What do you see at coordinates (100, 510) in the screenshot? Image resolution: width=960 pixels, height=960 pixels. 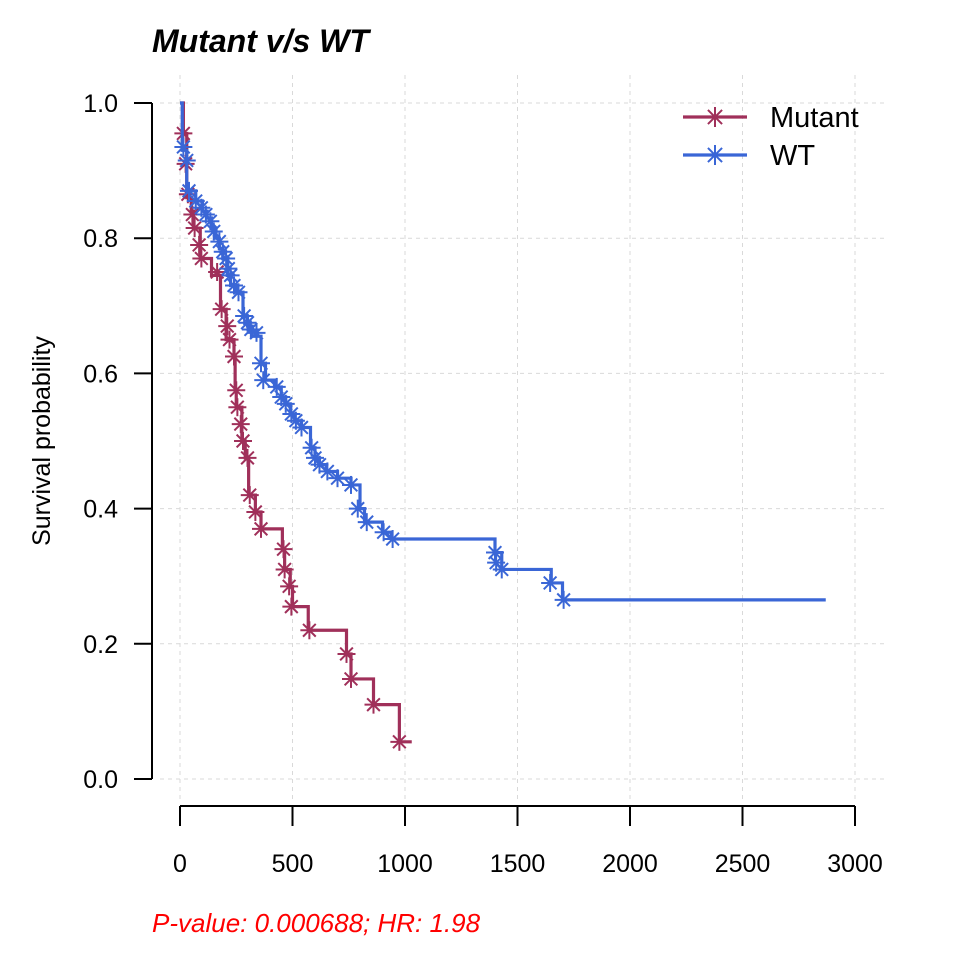 I see `y-tick-label-2: 0.4` at bounding box center [100, 510].